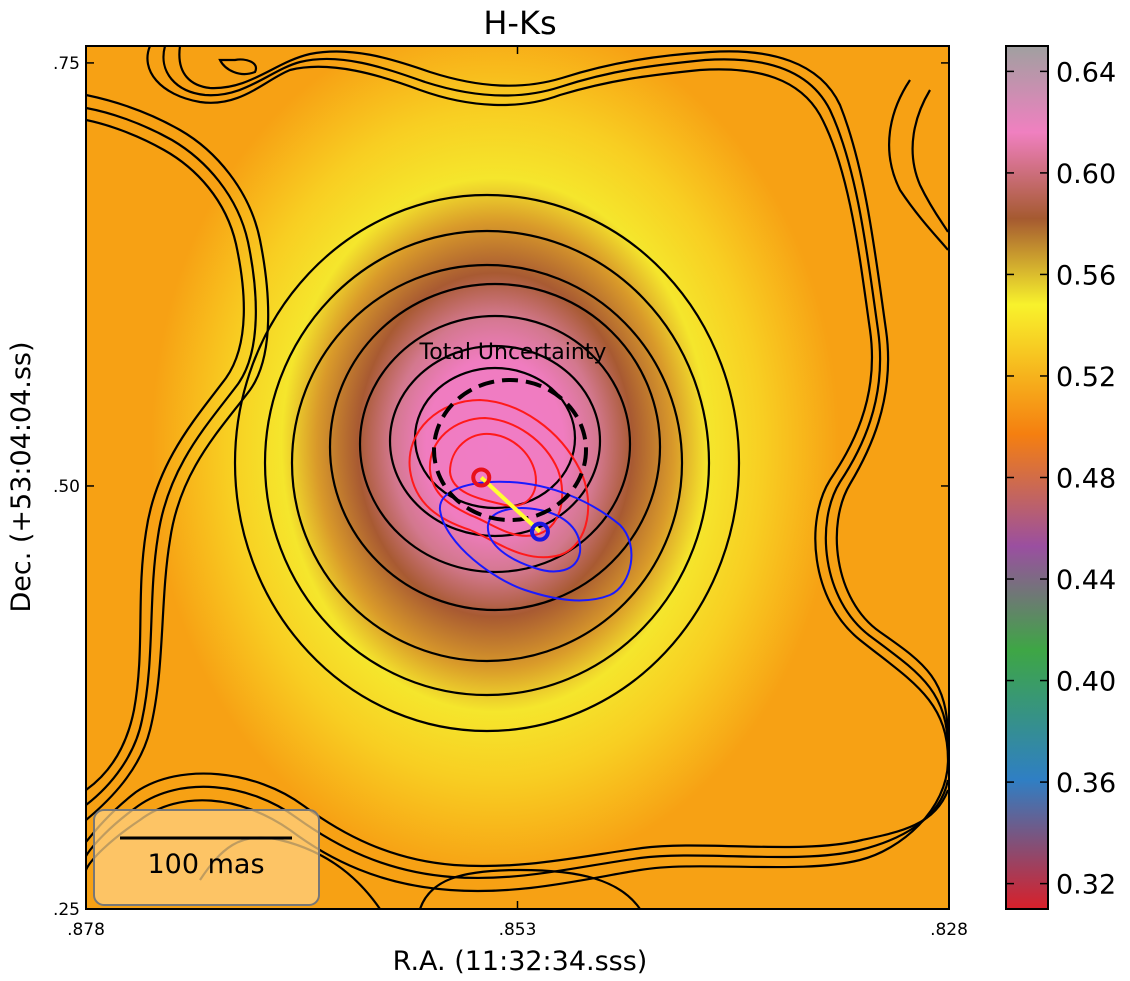  Describe the element at coordinates (21, 476) in the screenshot. I see `y-axis-label: Dec. (+53:04:04.ss)` at that location.